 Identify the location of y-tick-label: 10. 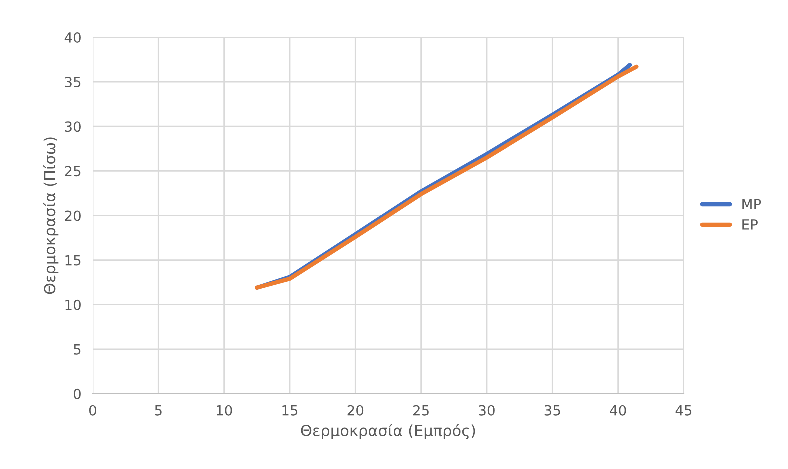
(73, 305).